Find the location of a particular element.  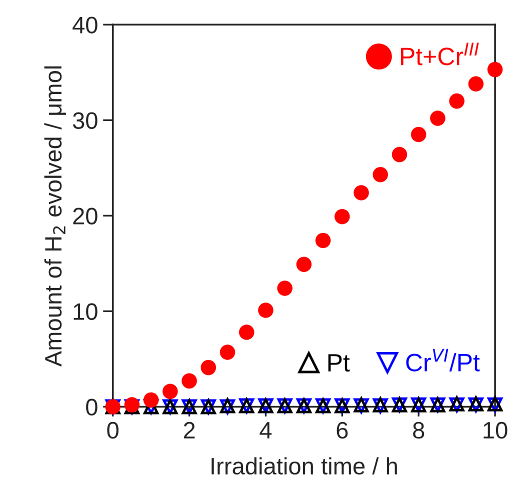

x-tick-label: 10 is located at coordinates (496, 430).